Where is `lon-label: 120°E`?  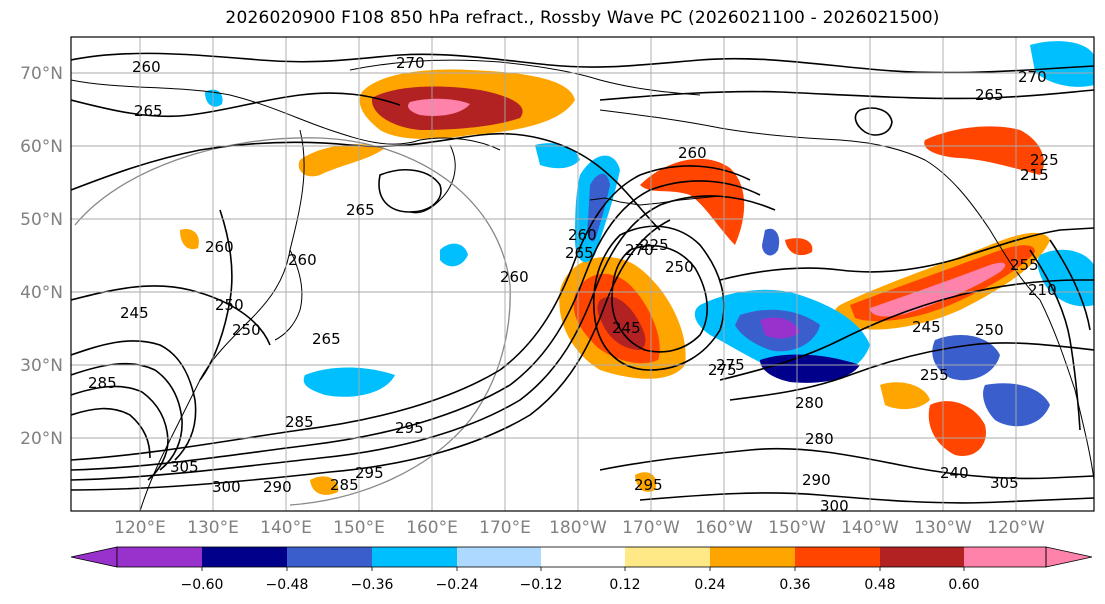 lon-label: 120°E is located at coordinates (140, 528).